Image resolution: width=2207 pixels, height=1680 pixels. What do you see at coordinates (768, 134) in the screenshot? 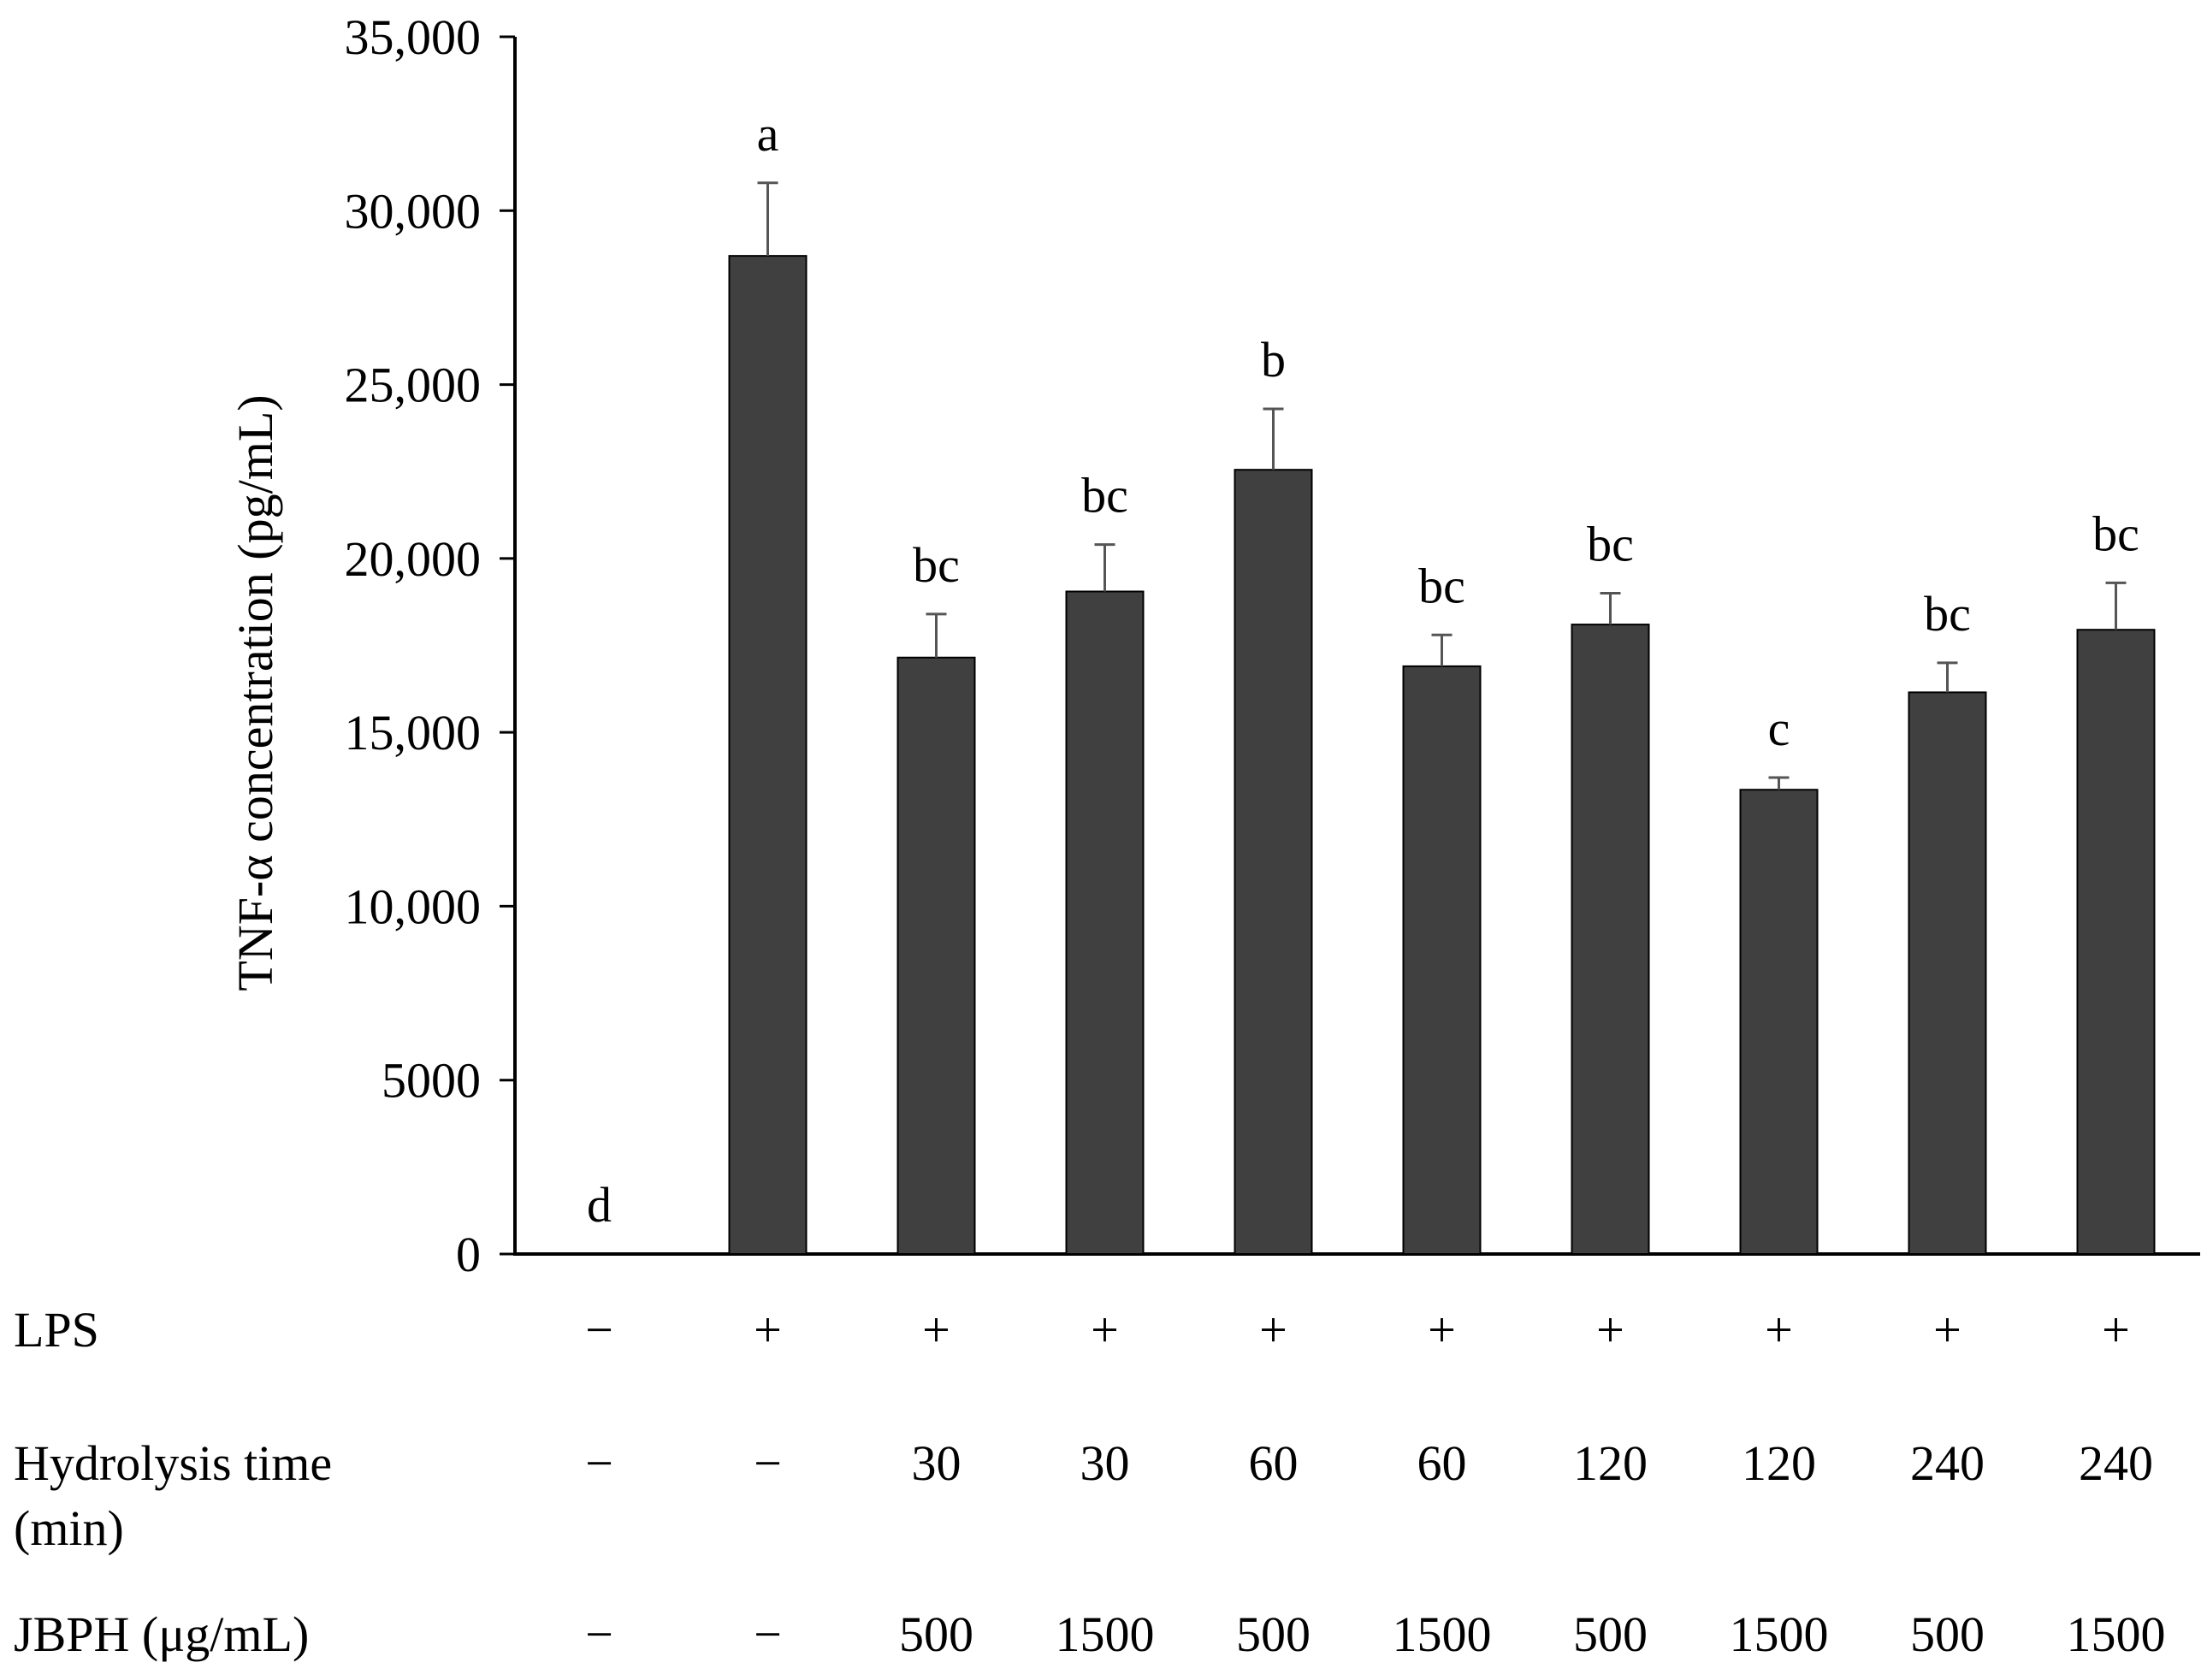
I see `significance-letter: a` at bounding box center [768, 134].